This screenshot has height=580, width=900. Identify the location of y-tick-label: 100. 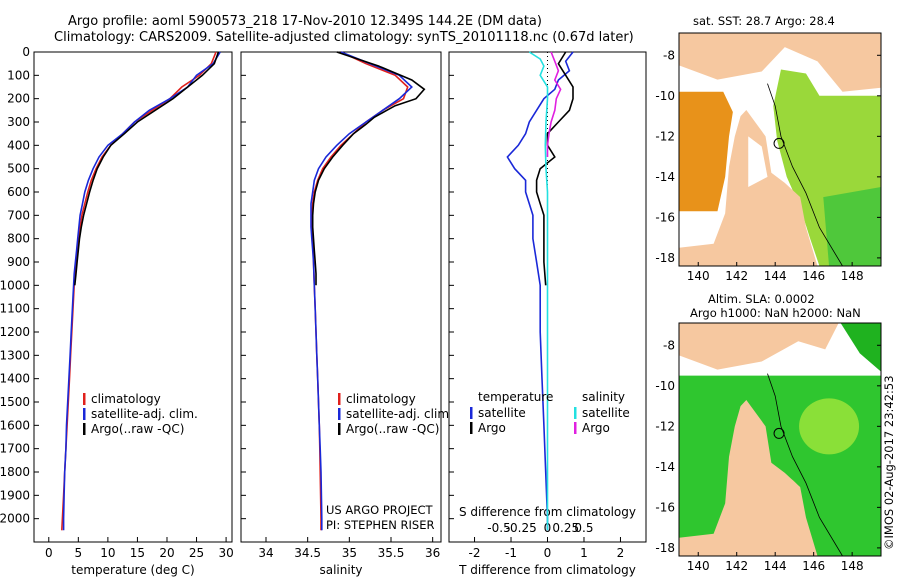
(18, 75).